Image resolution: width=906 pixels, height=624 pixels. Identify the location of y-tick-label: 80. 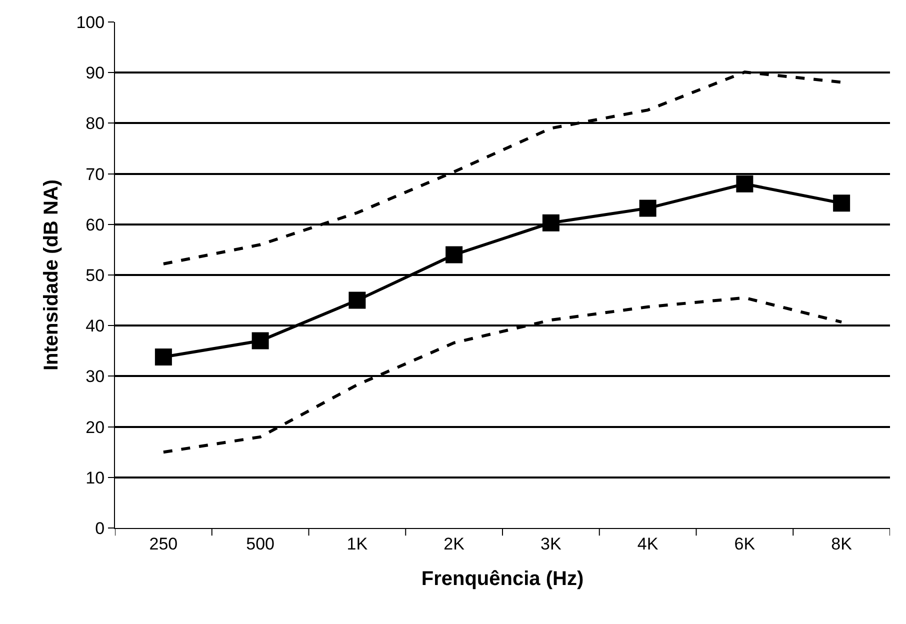
(95, 124).